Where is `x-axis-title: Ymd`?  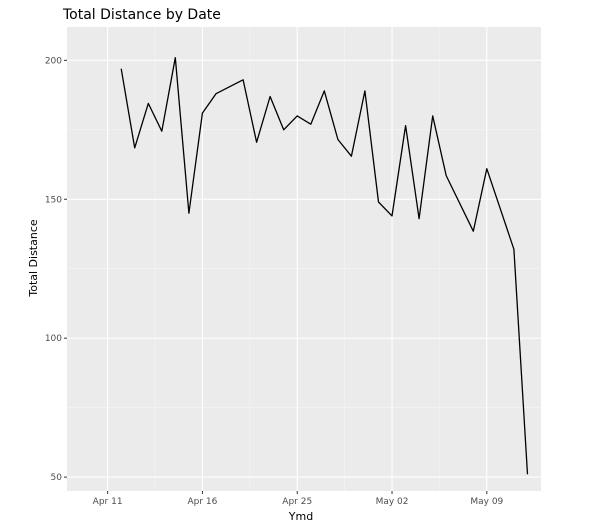 x-axis-title: Ymd is located at coordinates (300, 516).